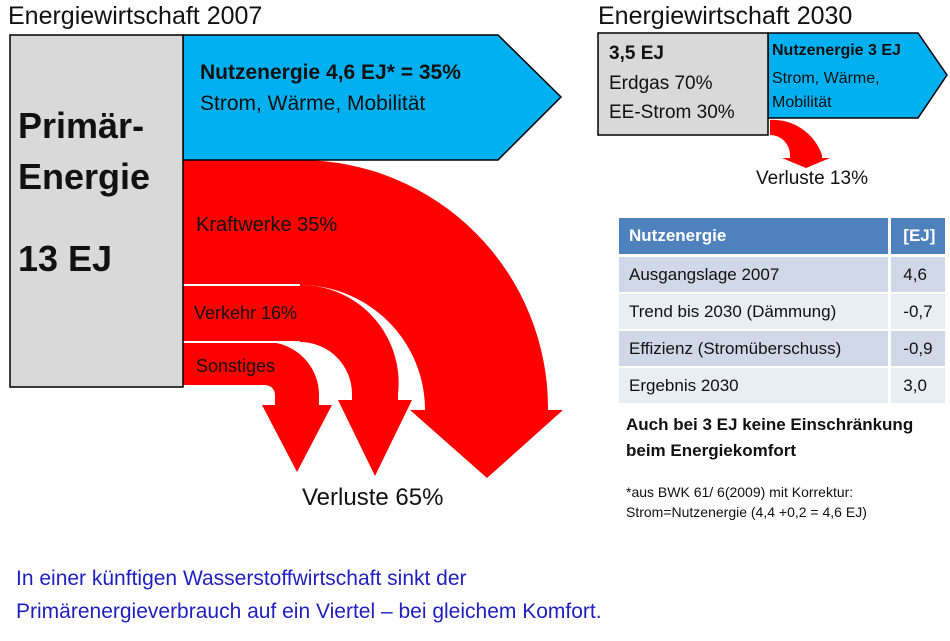  I want to click on table-row: Effizienz (Stromüberschuss) -0,9, so click(782, 349).